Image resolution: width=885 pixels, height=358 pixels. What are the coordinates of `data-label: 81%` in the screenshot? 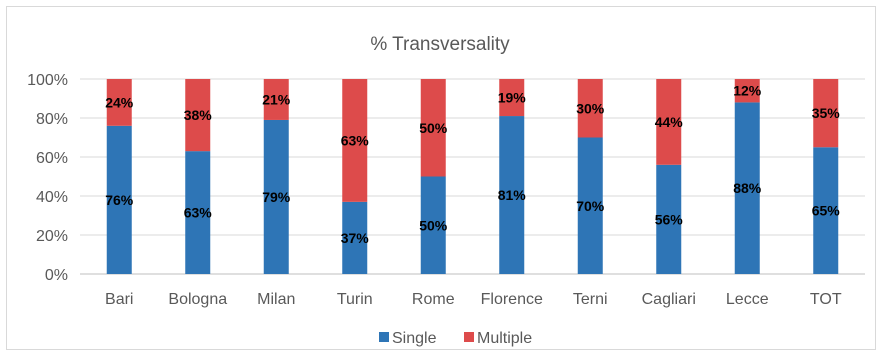 It's located at (512, 195).